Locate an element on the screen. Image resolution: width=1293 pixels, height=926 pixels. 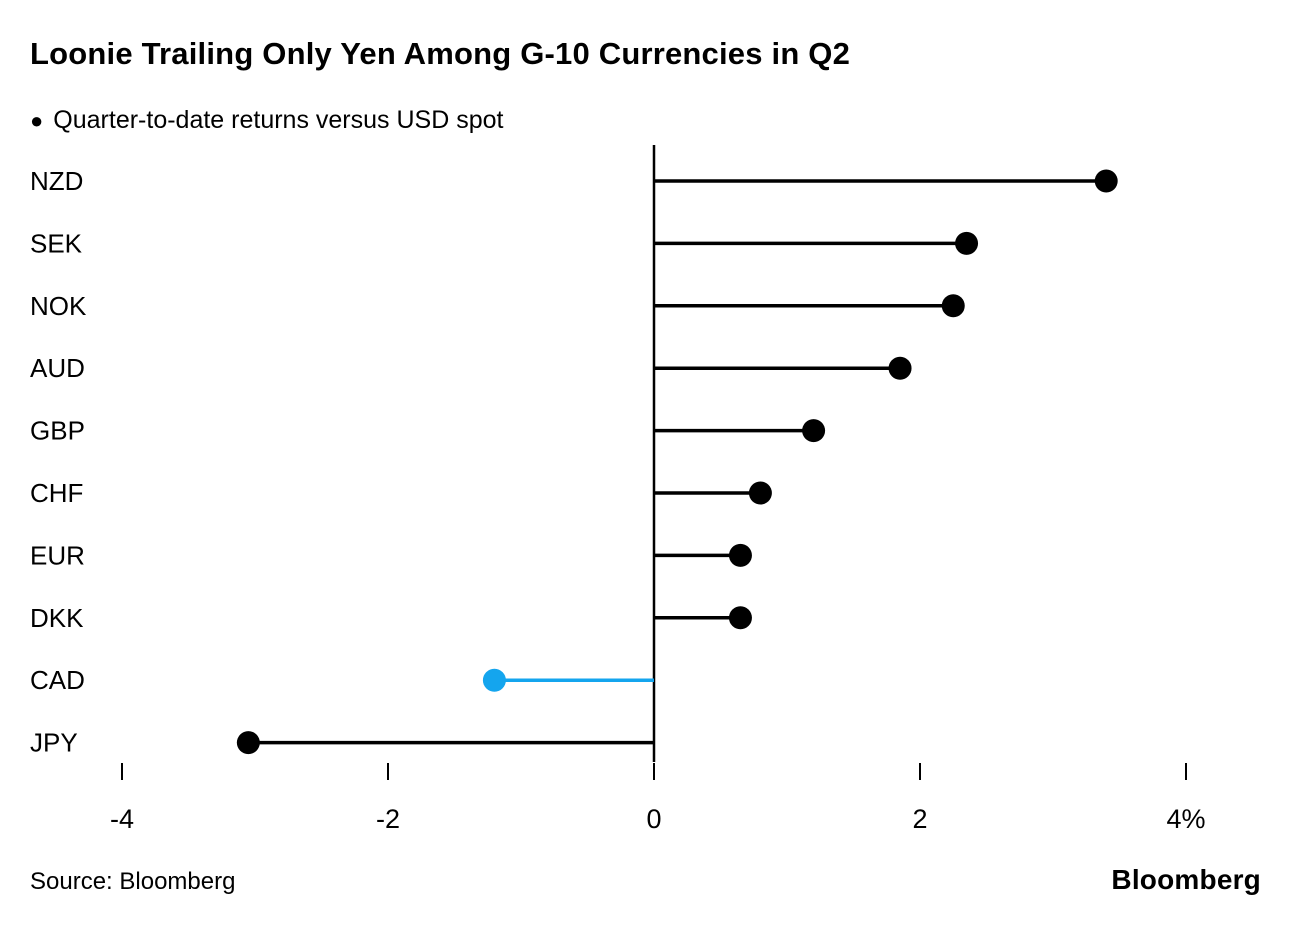
category-label-chf: CHF is located at coordinates (56, 493).